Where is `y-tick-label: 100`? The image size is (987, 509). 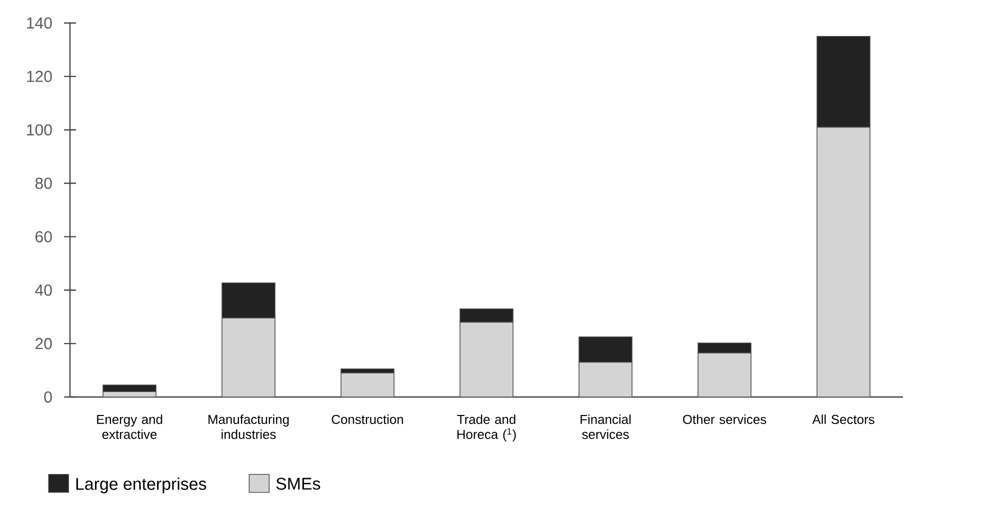 y-tick-label: 100 is located at coordinates (39, 130).